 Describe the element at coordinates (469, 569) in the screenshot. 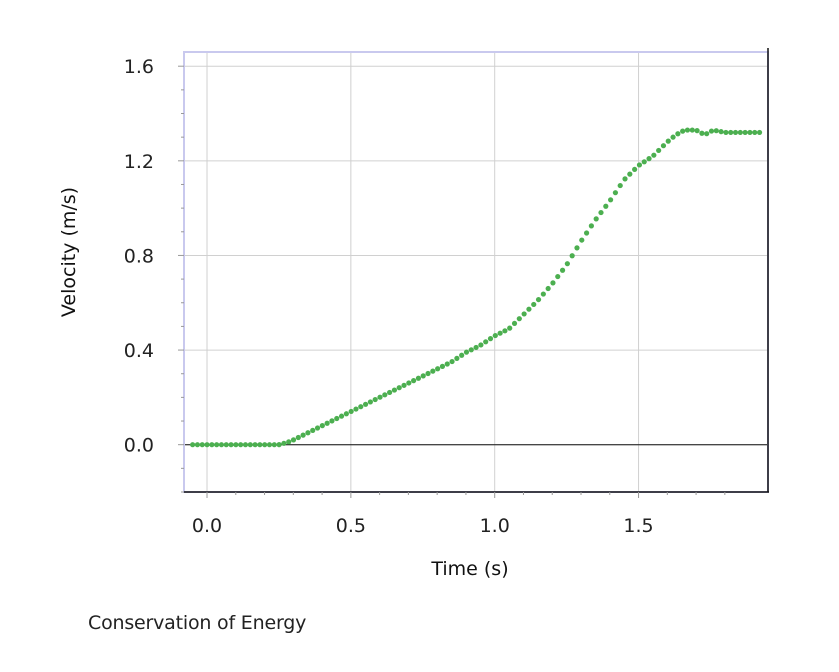

I see `x-axis-title: Time (s)` at that location.